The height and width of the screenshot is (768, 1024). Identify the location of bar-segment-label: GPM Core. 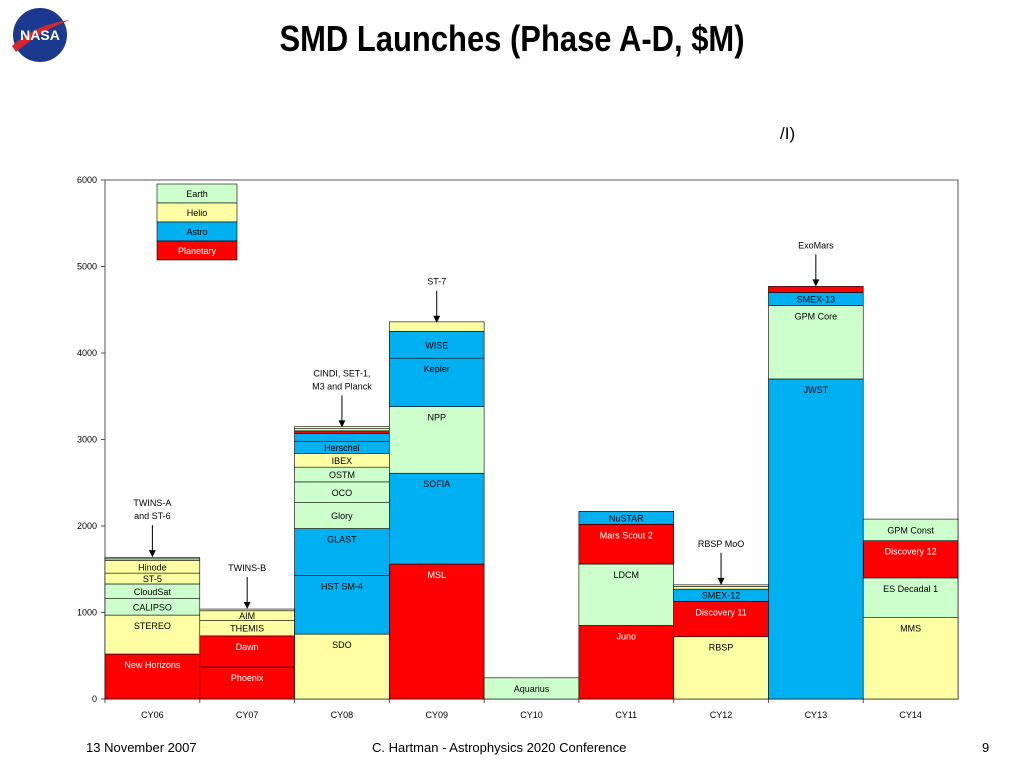
(816, 316).